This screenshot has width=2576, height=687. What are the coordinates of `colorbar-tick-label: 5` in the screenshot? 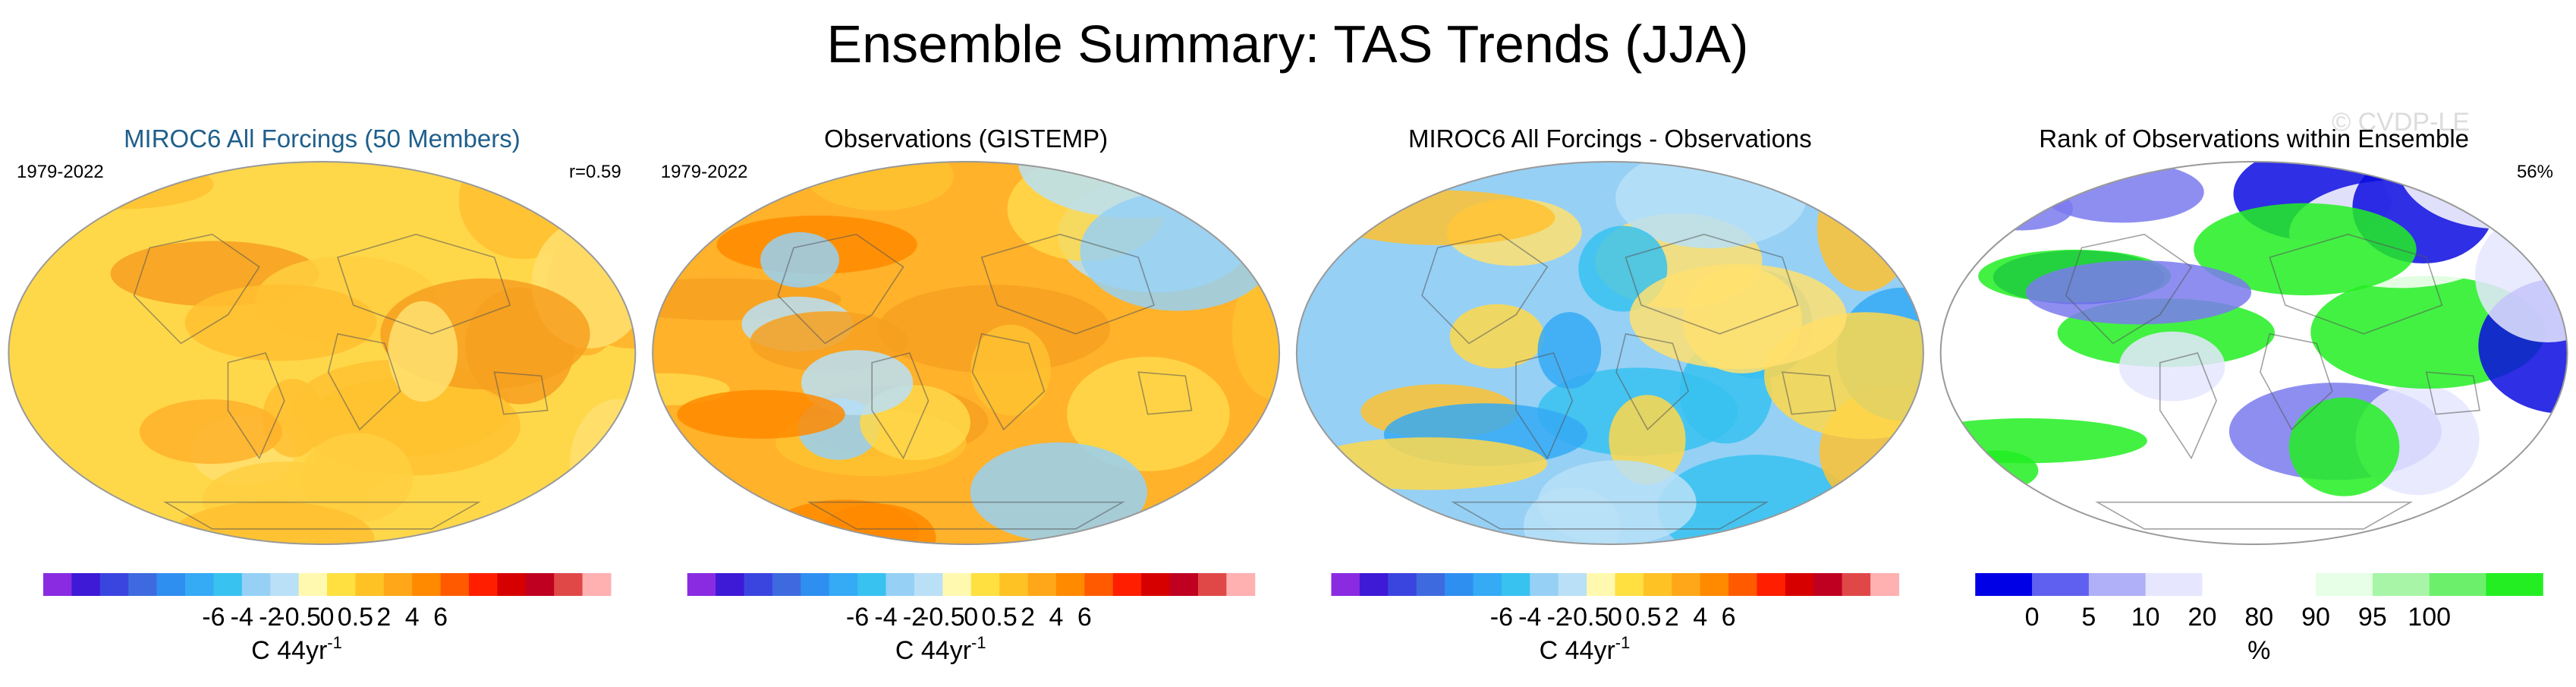 It's located at (2088, 617).